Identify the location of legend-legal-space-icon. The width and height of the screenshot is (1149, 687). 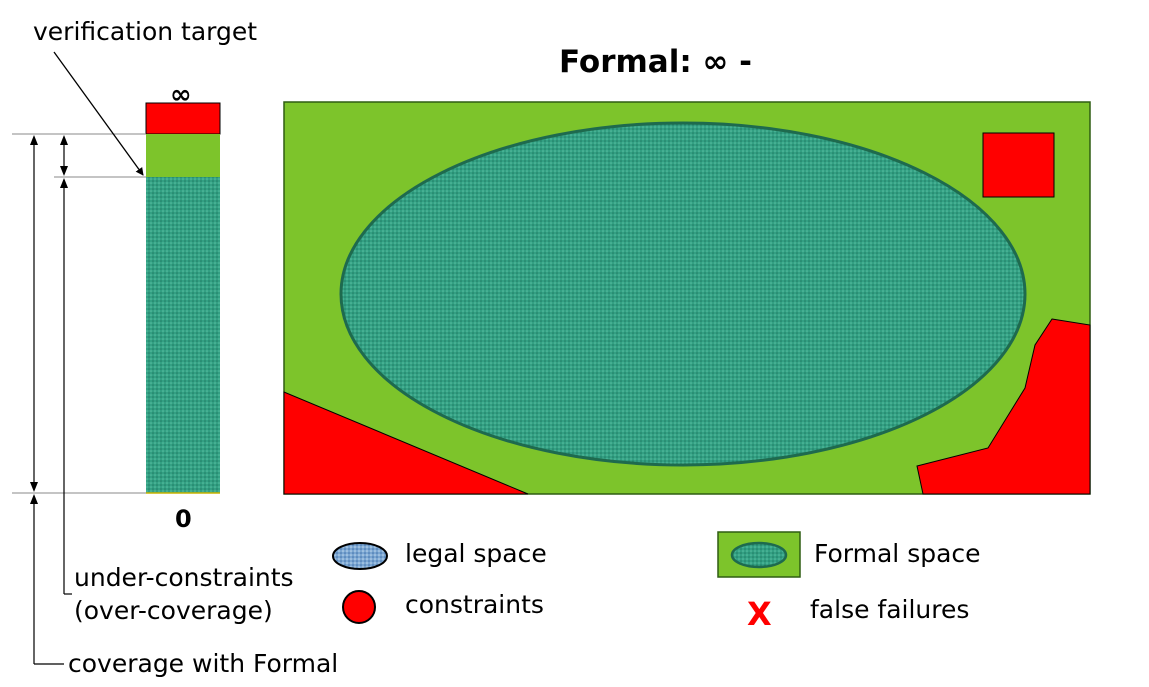
(360, 556).